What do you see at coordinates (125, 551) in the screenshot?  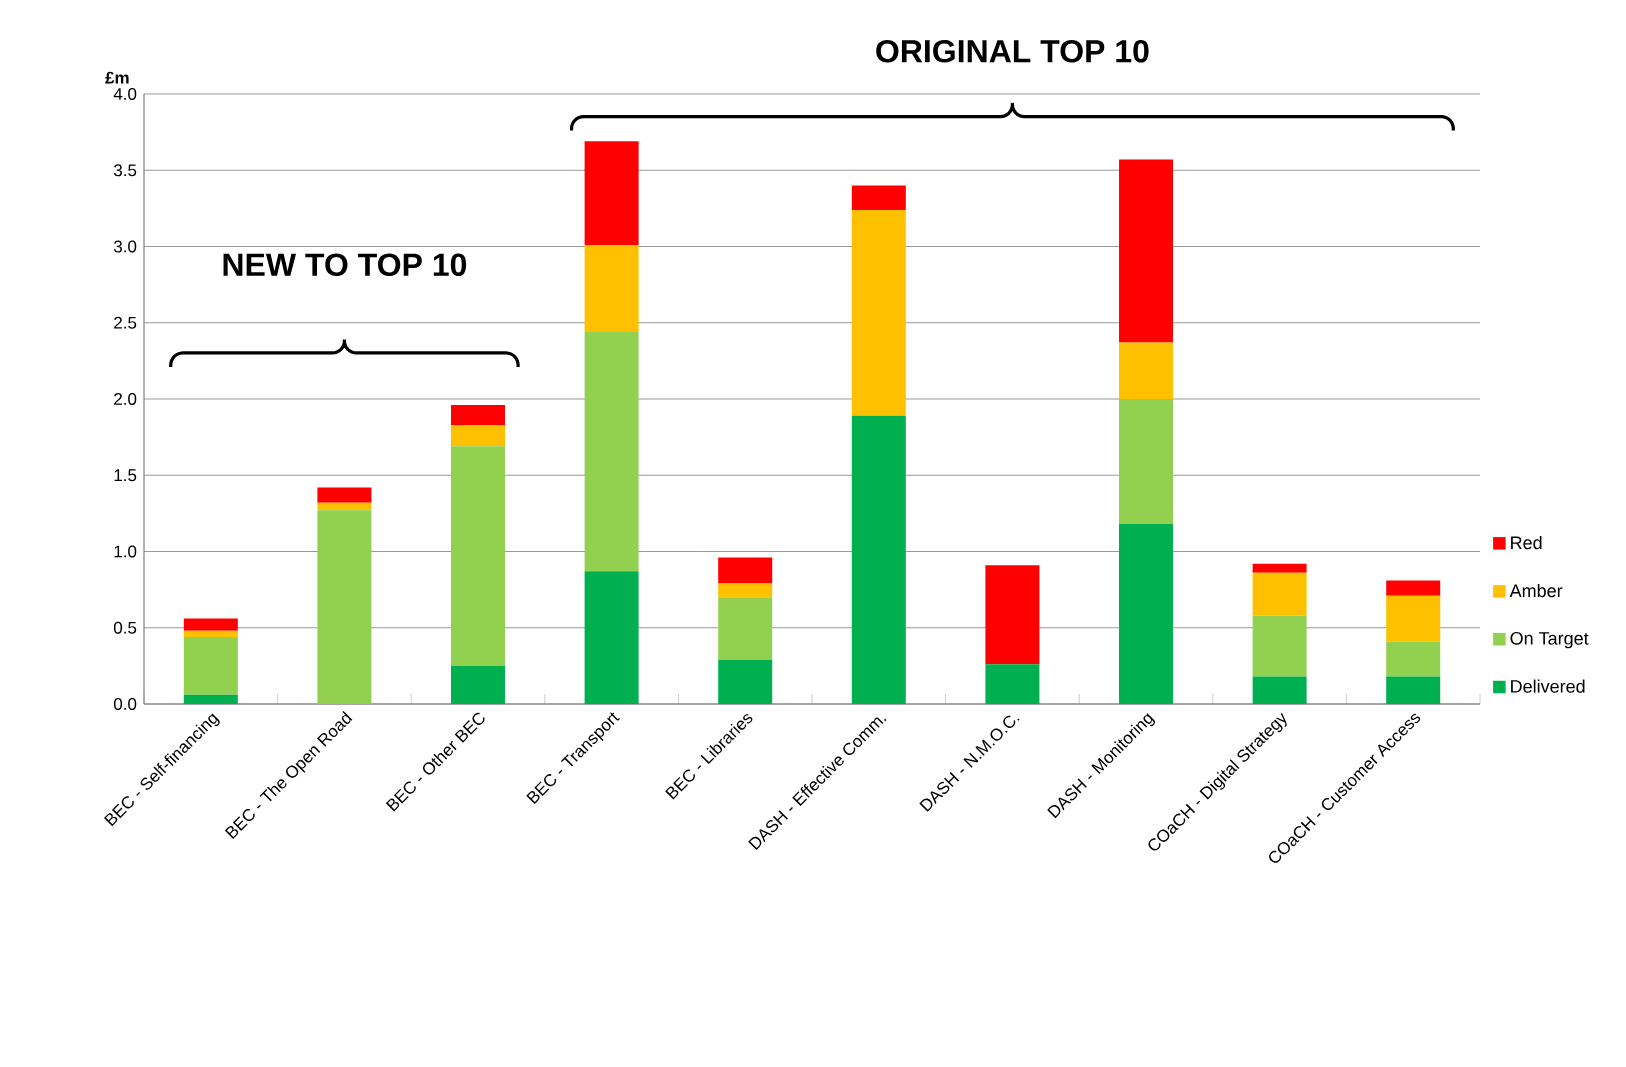 I see `y-tick-label: 1.0` at bounding box center [125, 551].